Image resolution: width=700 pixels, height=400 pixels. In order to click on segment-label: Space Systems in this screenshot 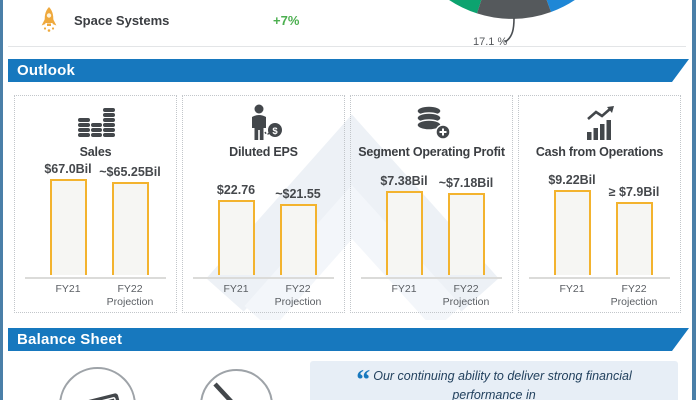, I will do `click(122, 20)`.